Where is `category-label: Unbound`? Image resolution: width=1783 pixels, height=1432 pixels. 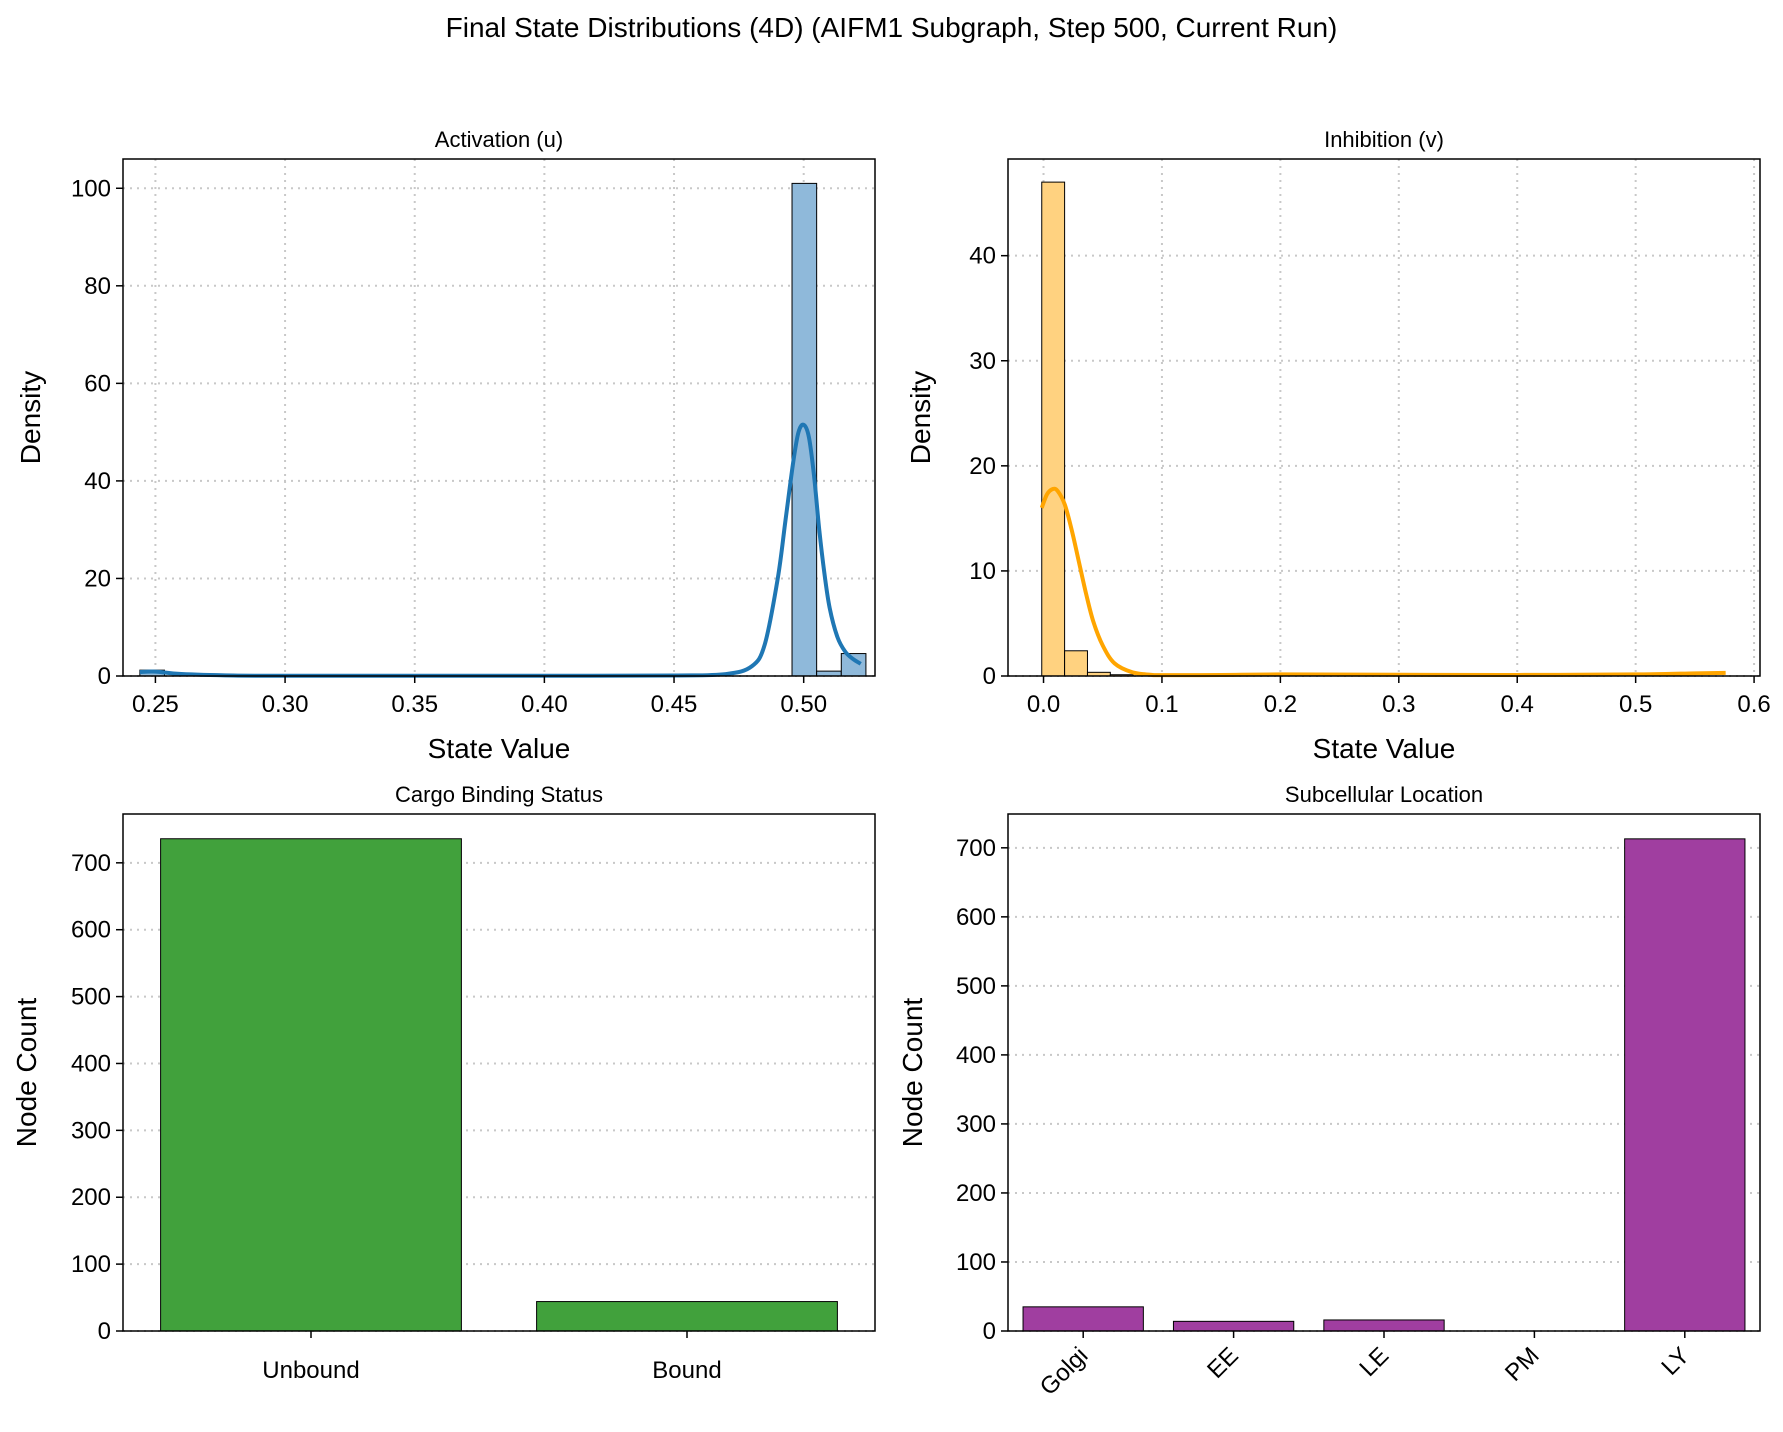
category-label: Unbound is located at coordinates (310, 1370).